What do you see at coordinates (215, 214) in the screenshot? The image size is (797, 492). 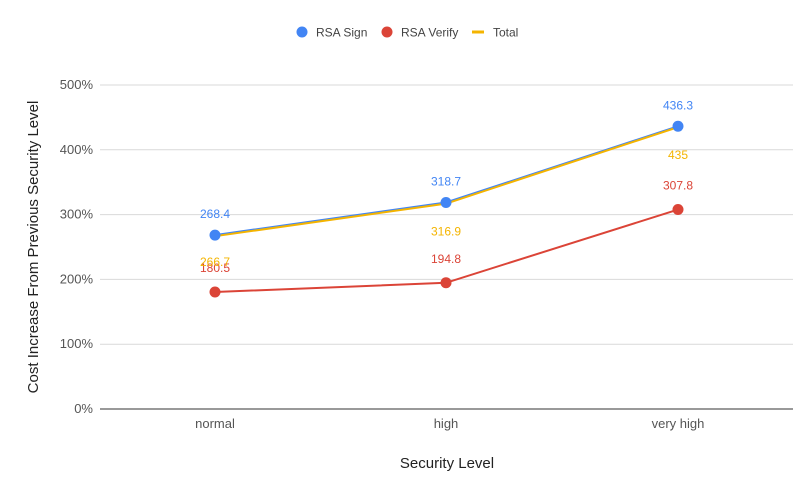 I see `data-label: 268.4` at bounding box center [215, 214].